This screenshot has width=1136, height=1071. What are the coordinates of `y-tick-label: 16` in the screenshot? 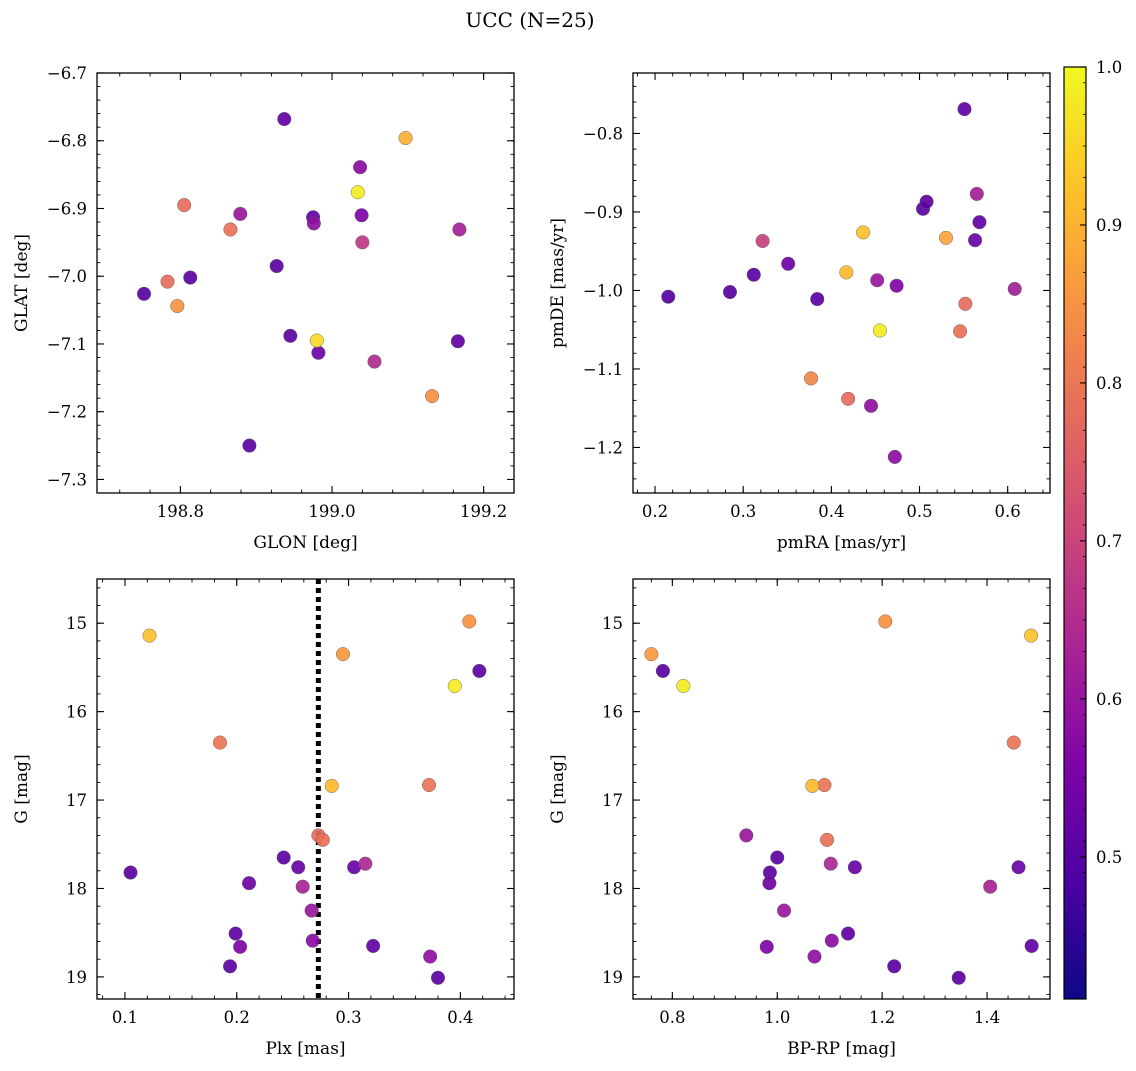 It's located at (612, 712).